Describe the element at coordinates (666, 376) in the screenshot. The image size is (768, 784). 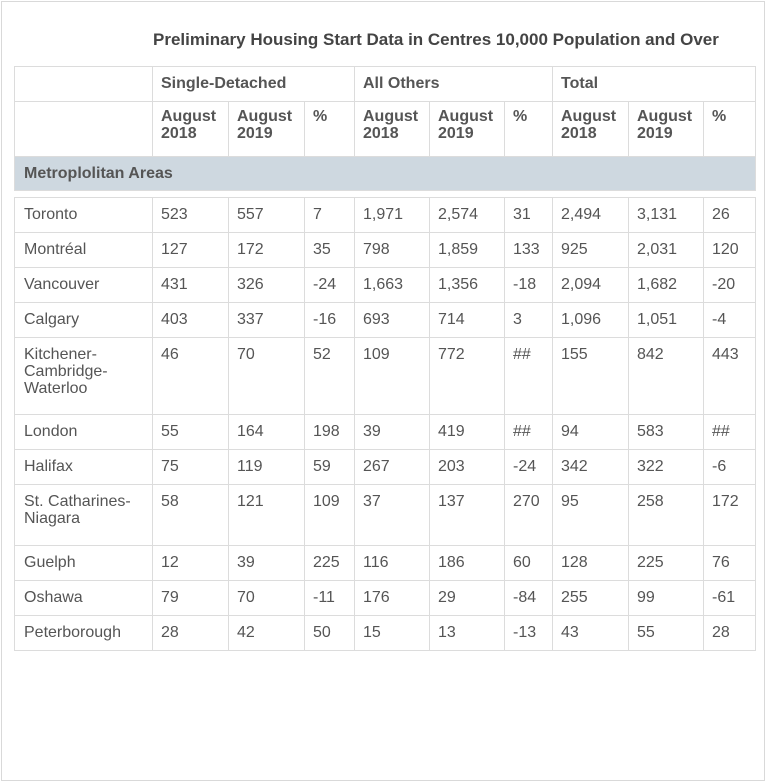
I see `value-cell: 842` at that location.